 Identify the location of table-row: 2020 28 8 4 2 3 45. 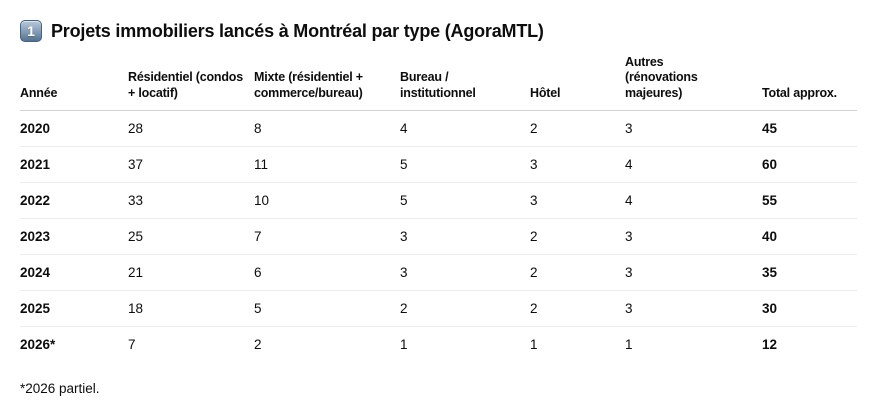
(438, 128).